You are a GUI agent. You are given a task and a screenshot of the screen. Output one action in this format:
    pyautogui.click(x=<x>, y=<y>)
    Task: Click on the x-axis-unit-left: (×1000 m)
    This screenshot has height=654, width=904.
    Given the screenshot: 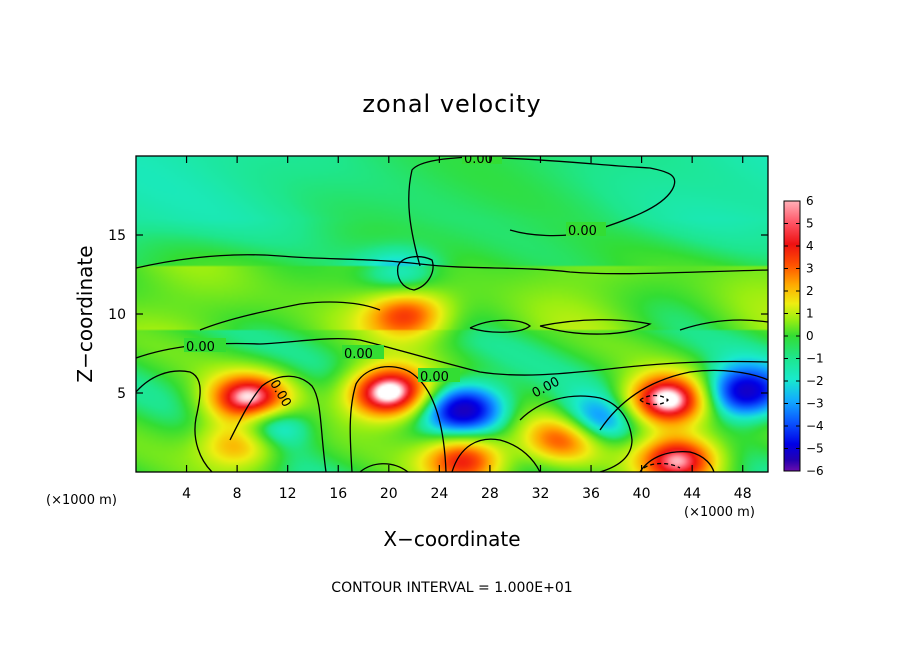 What is the action you would take?
    pyautogui.click(x=81, y=500)
    